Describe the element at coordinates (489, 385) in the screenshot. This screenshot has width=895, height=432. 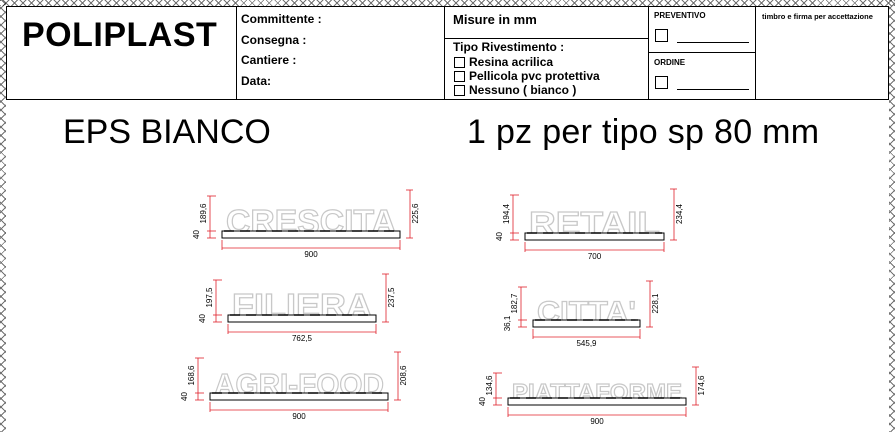
I see `letter-height-label: 134,6` at that location.